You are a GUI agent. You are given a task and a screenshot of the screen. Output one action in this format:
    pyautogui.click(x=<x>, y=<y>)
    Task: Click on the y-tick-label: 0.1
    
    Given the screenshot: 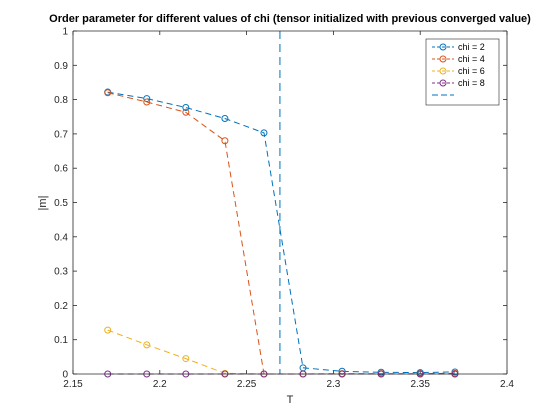 What is the action you would take?
    pyautogui.click(x=61, y=340)
    